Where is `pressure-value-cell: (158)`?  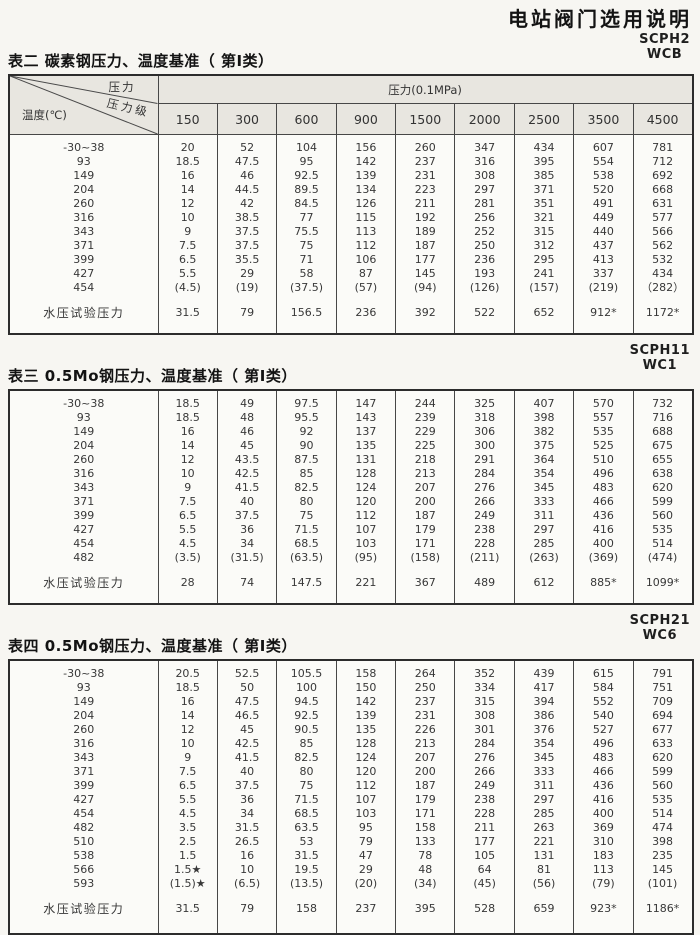 pressure-value-cell: (158) is located at coordinates (425, 558).